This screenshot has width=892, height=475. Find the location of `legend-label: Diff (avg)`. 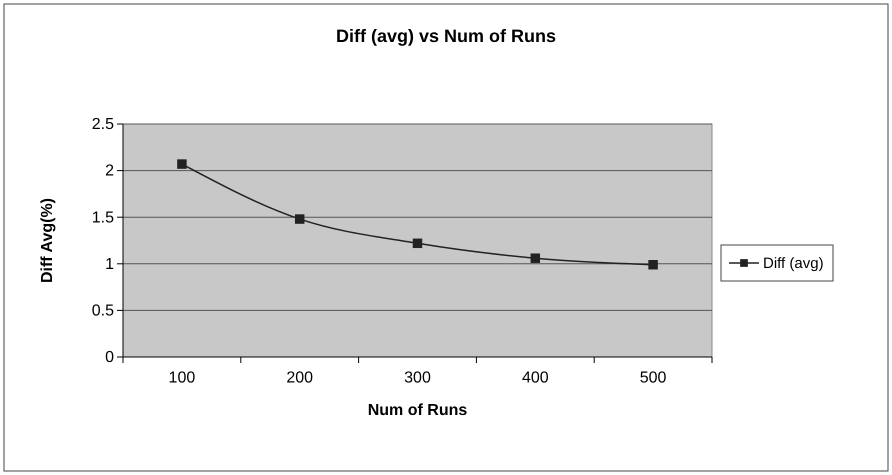

legend-label: Diff (avg) is located at coordinates (793, 263).